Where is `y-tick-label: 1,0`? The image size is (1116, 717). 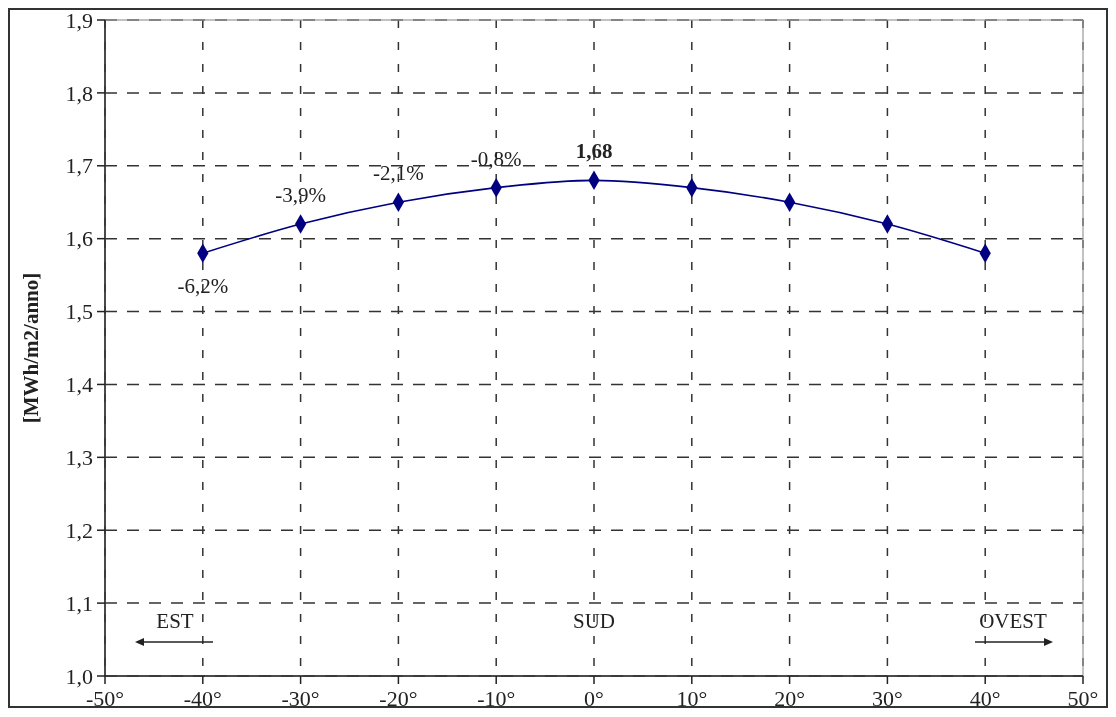
y-tick-label: 1,0 is located at coordinates (79, 676).